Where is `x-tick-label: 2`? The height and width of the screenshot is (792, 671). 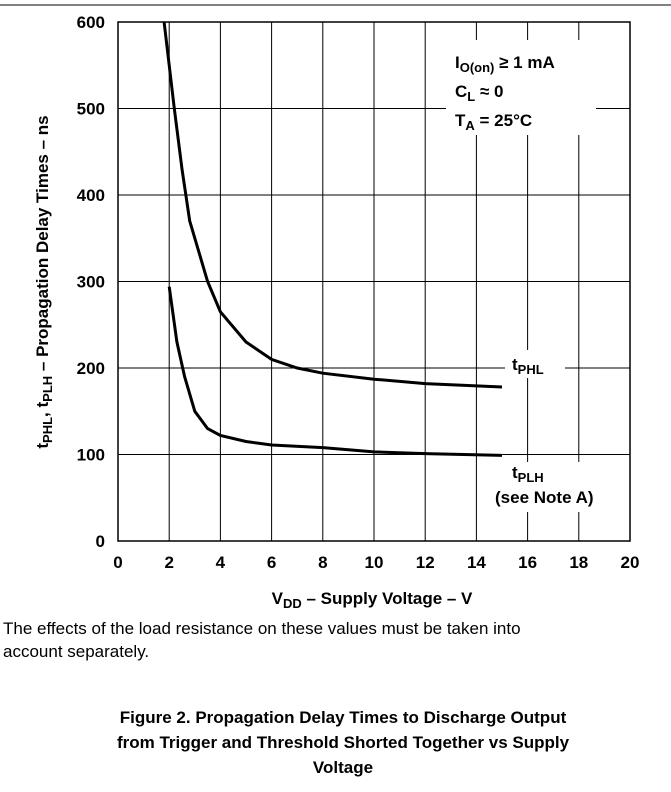 x-tick-label: 2 is located at coordinates (168, 562).